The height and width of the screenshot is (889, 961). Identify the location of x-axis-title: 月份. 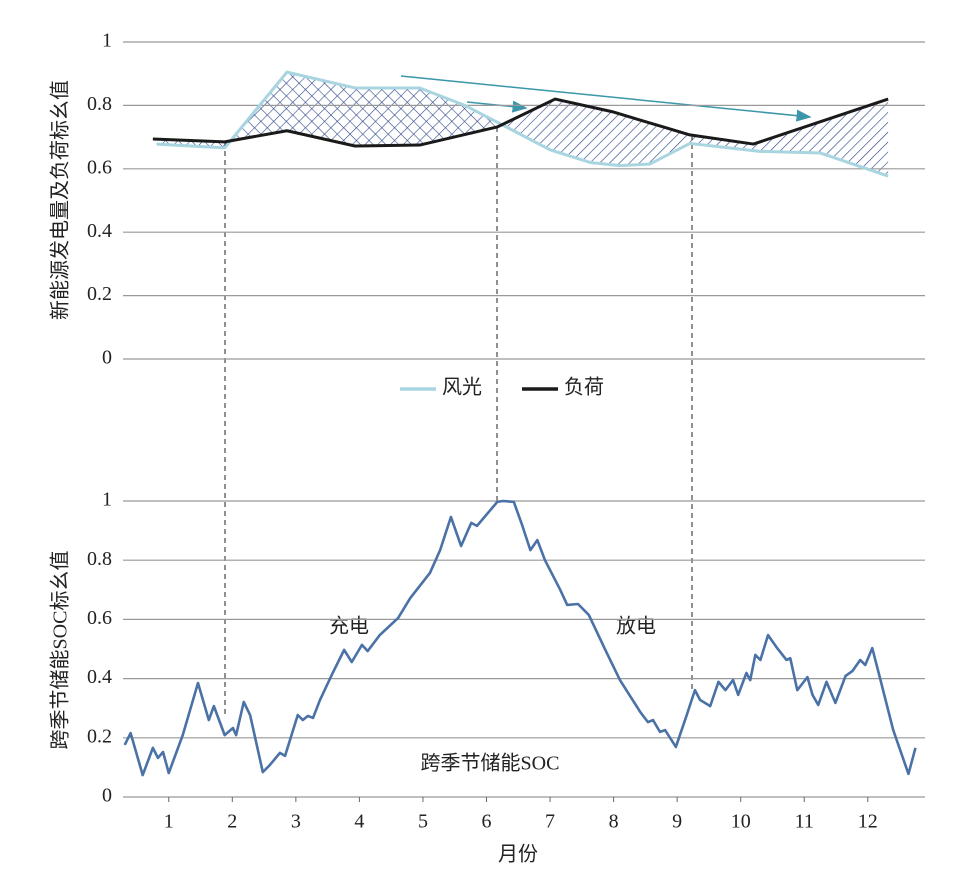
(518, 854).